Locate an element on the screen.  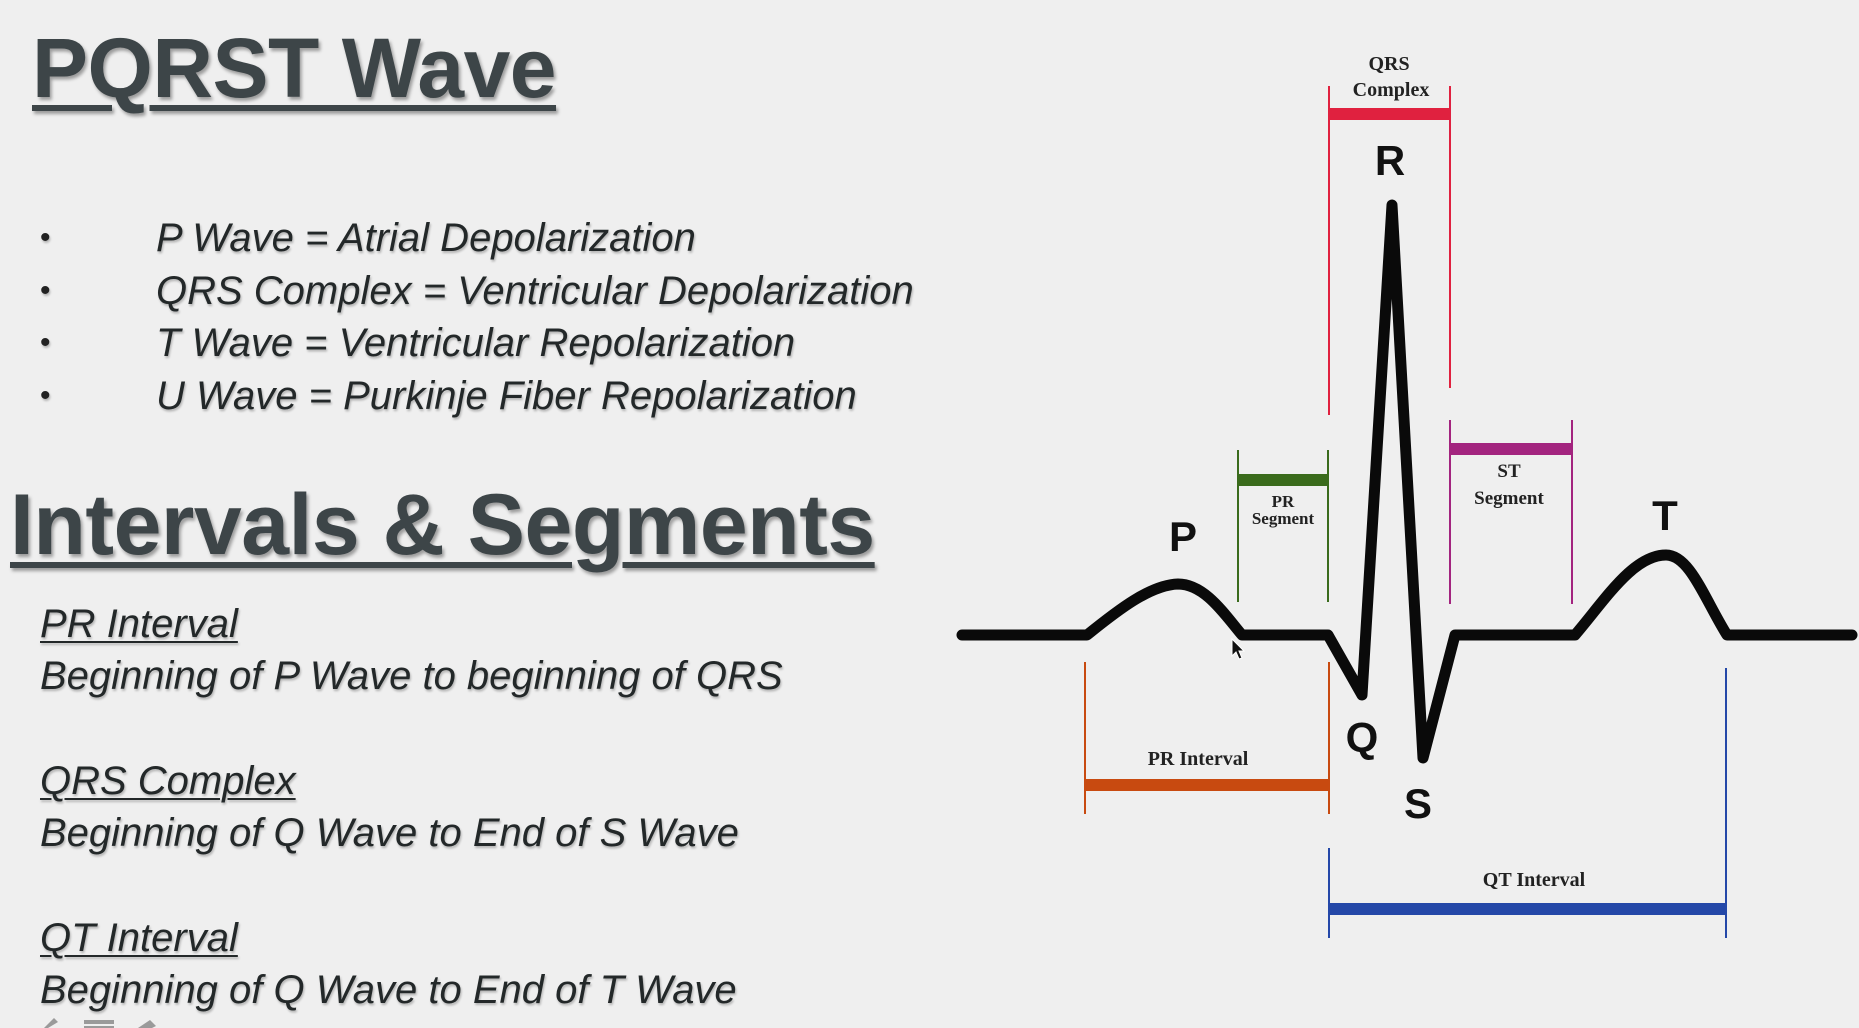
pen-icon is located at coordinates (51, 1023).